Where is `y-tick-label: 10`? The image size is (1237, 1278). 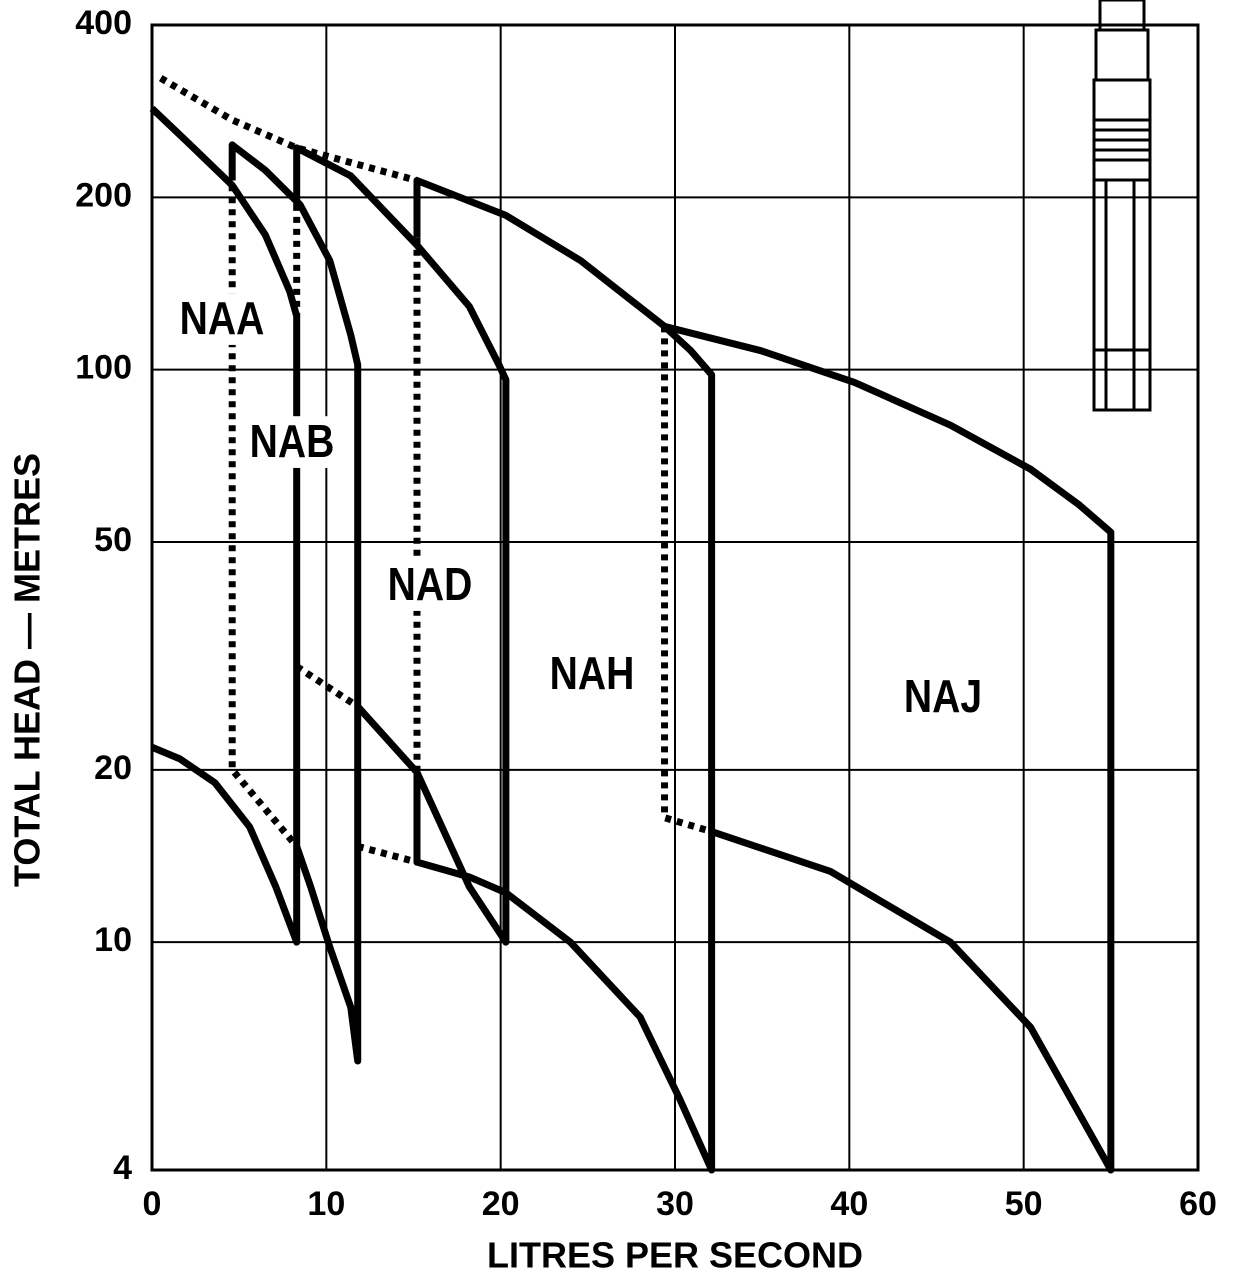 y-tick-label: 10 is located at coordinates (113, 940).